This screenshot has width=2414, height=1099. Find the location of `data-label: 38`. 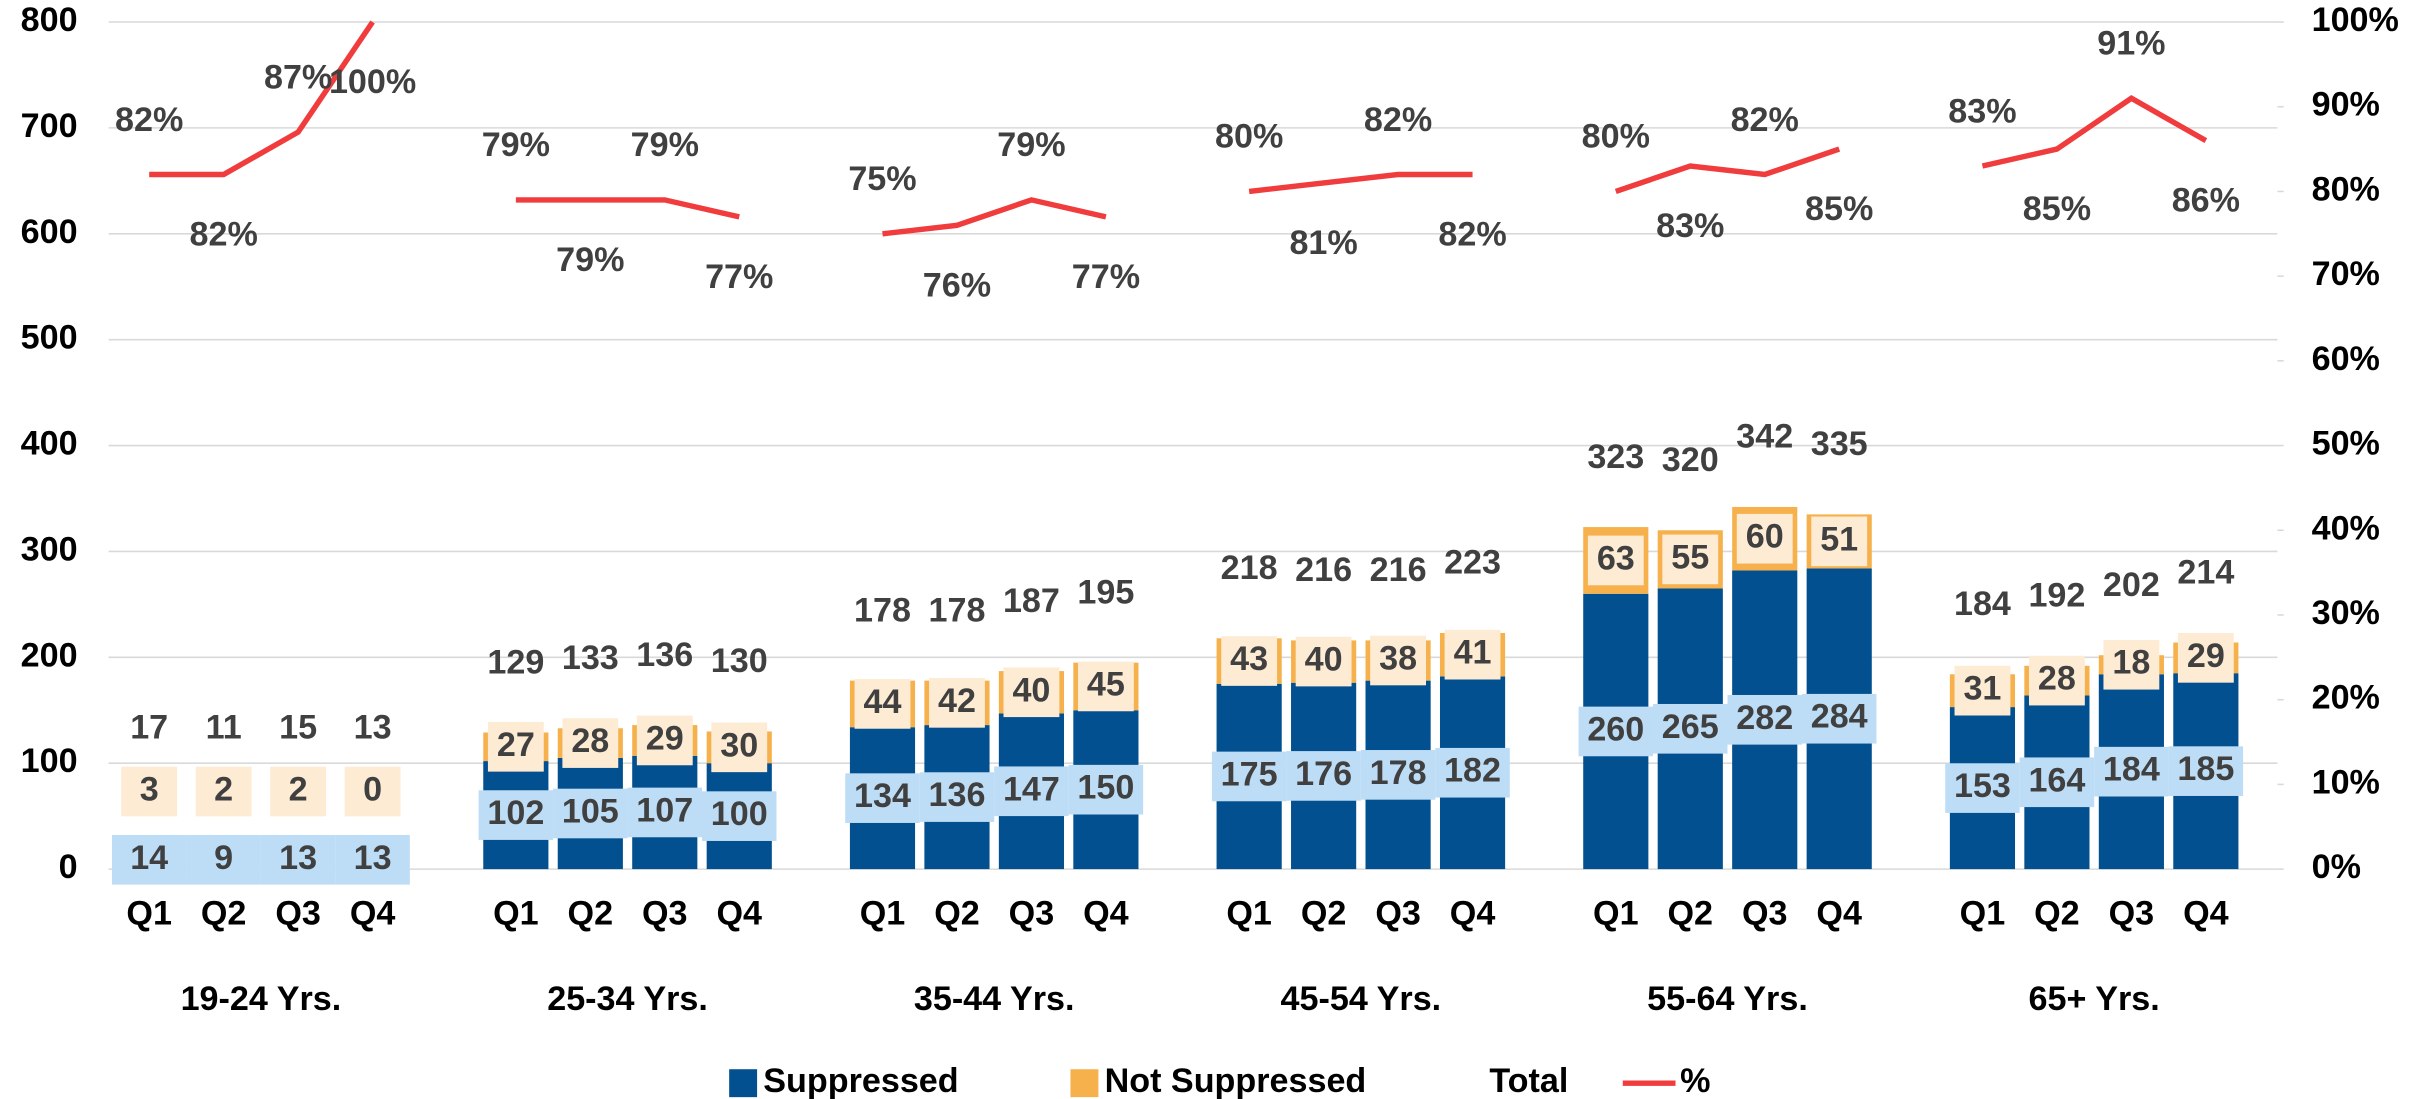

data-label: 38 is located at coordinates (1398, 659).